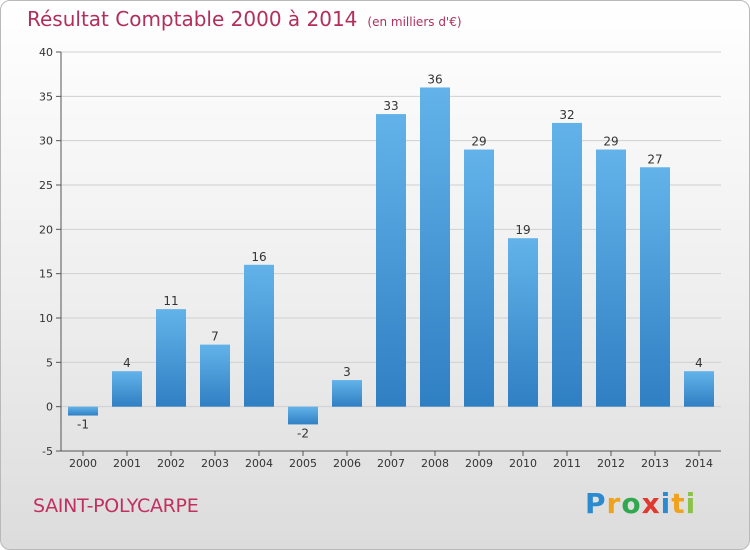 The height and width of the screenshot is (550, 750). I want to click on y-tick-label: 15, so click(46, 274).